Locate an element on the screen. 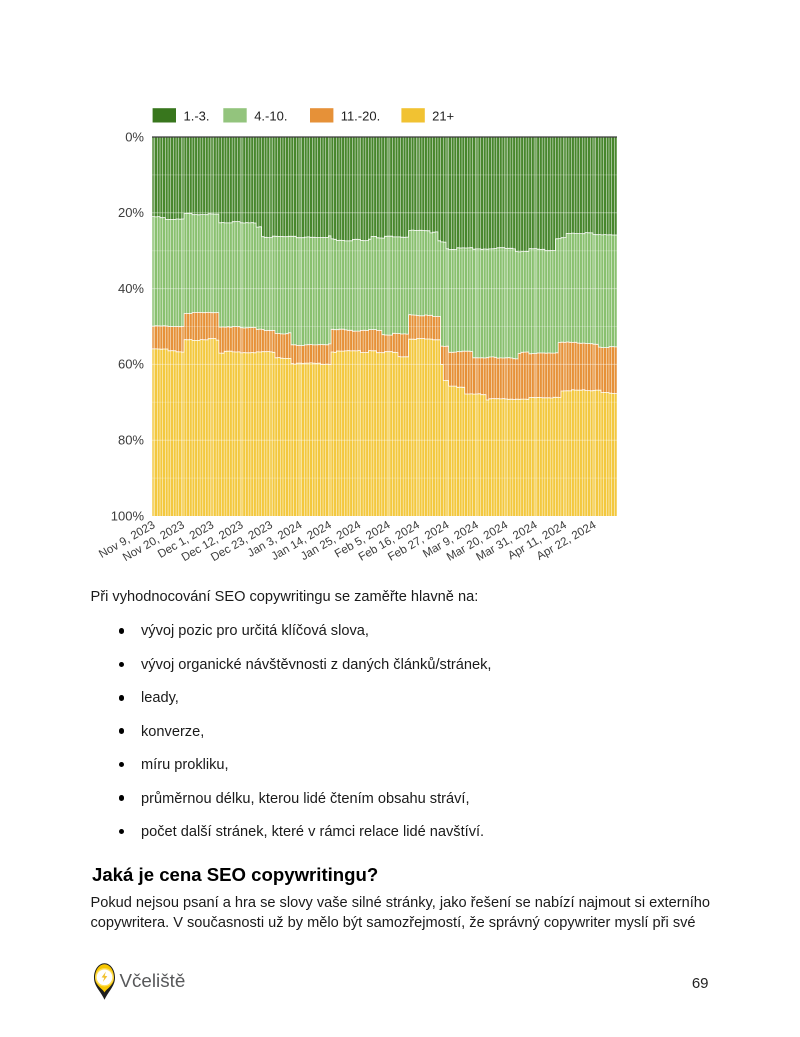  svg-text: 11.-20. is located at coordinates (361, 116).